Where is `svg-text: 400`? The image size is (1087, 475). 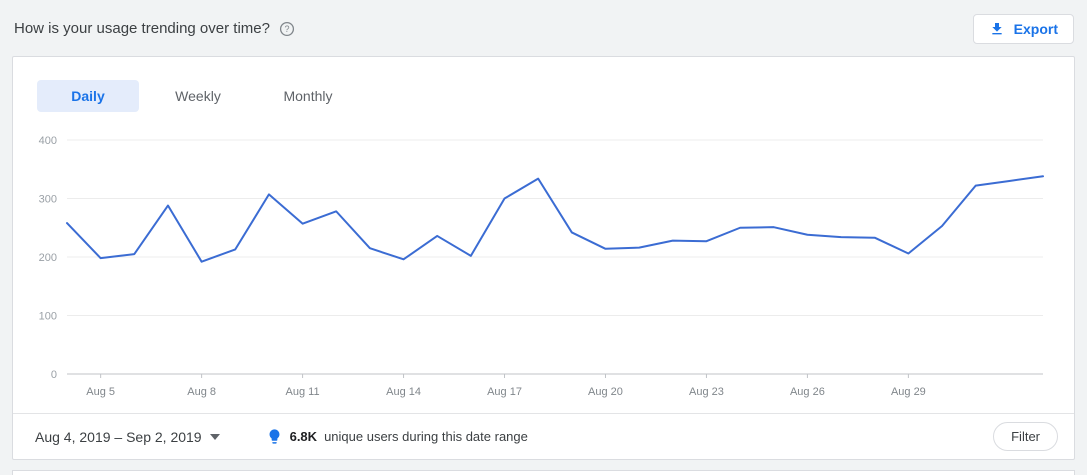 svg-text: 400 is located at coordinates (48, 141).